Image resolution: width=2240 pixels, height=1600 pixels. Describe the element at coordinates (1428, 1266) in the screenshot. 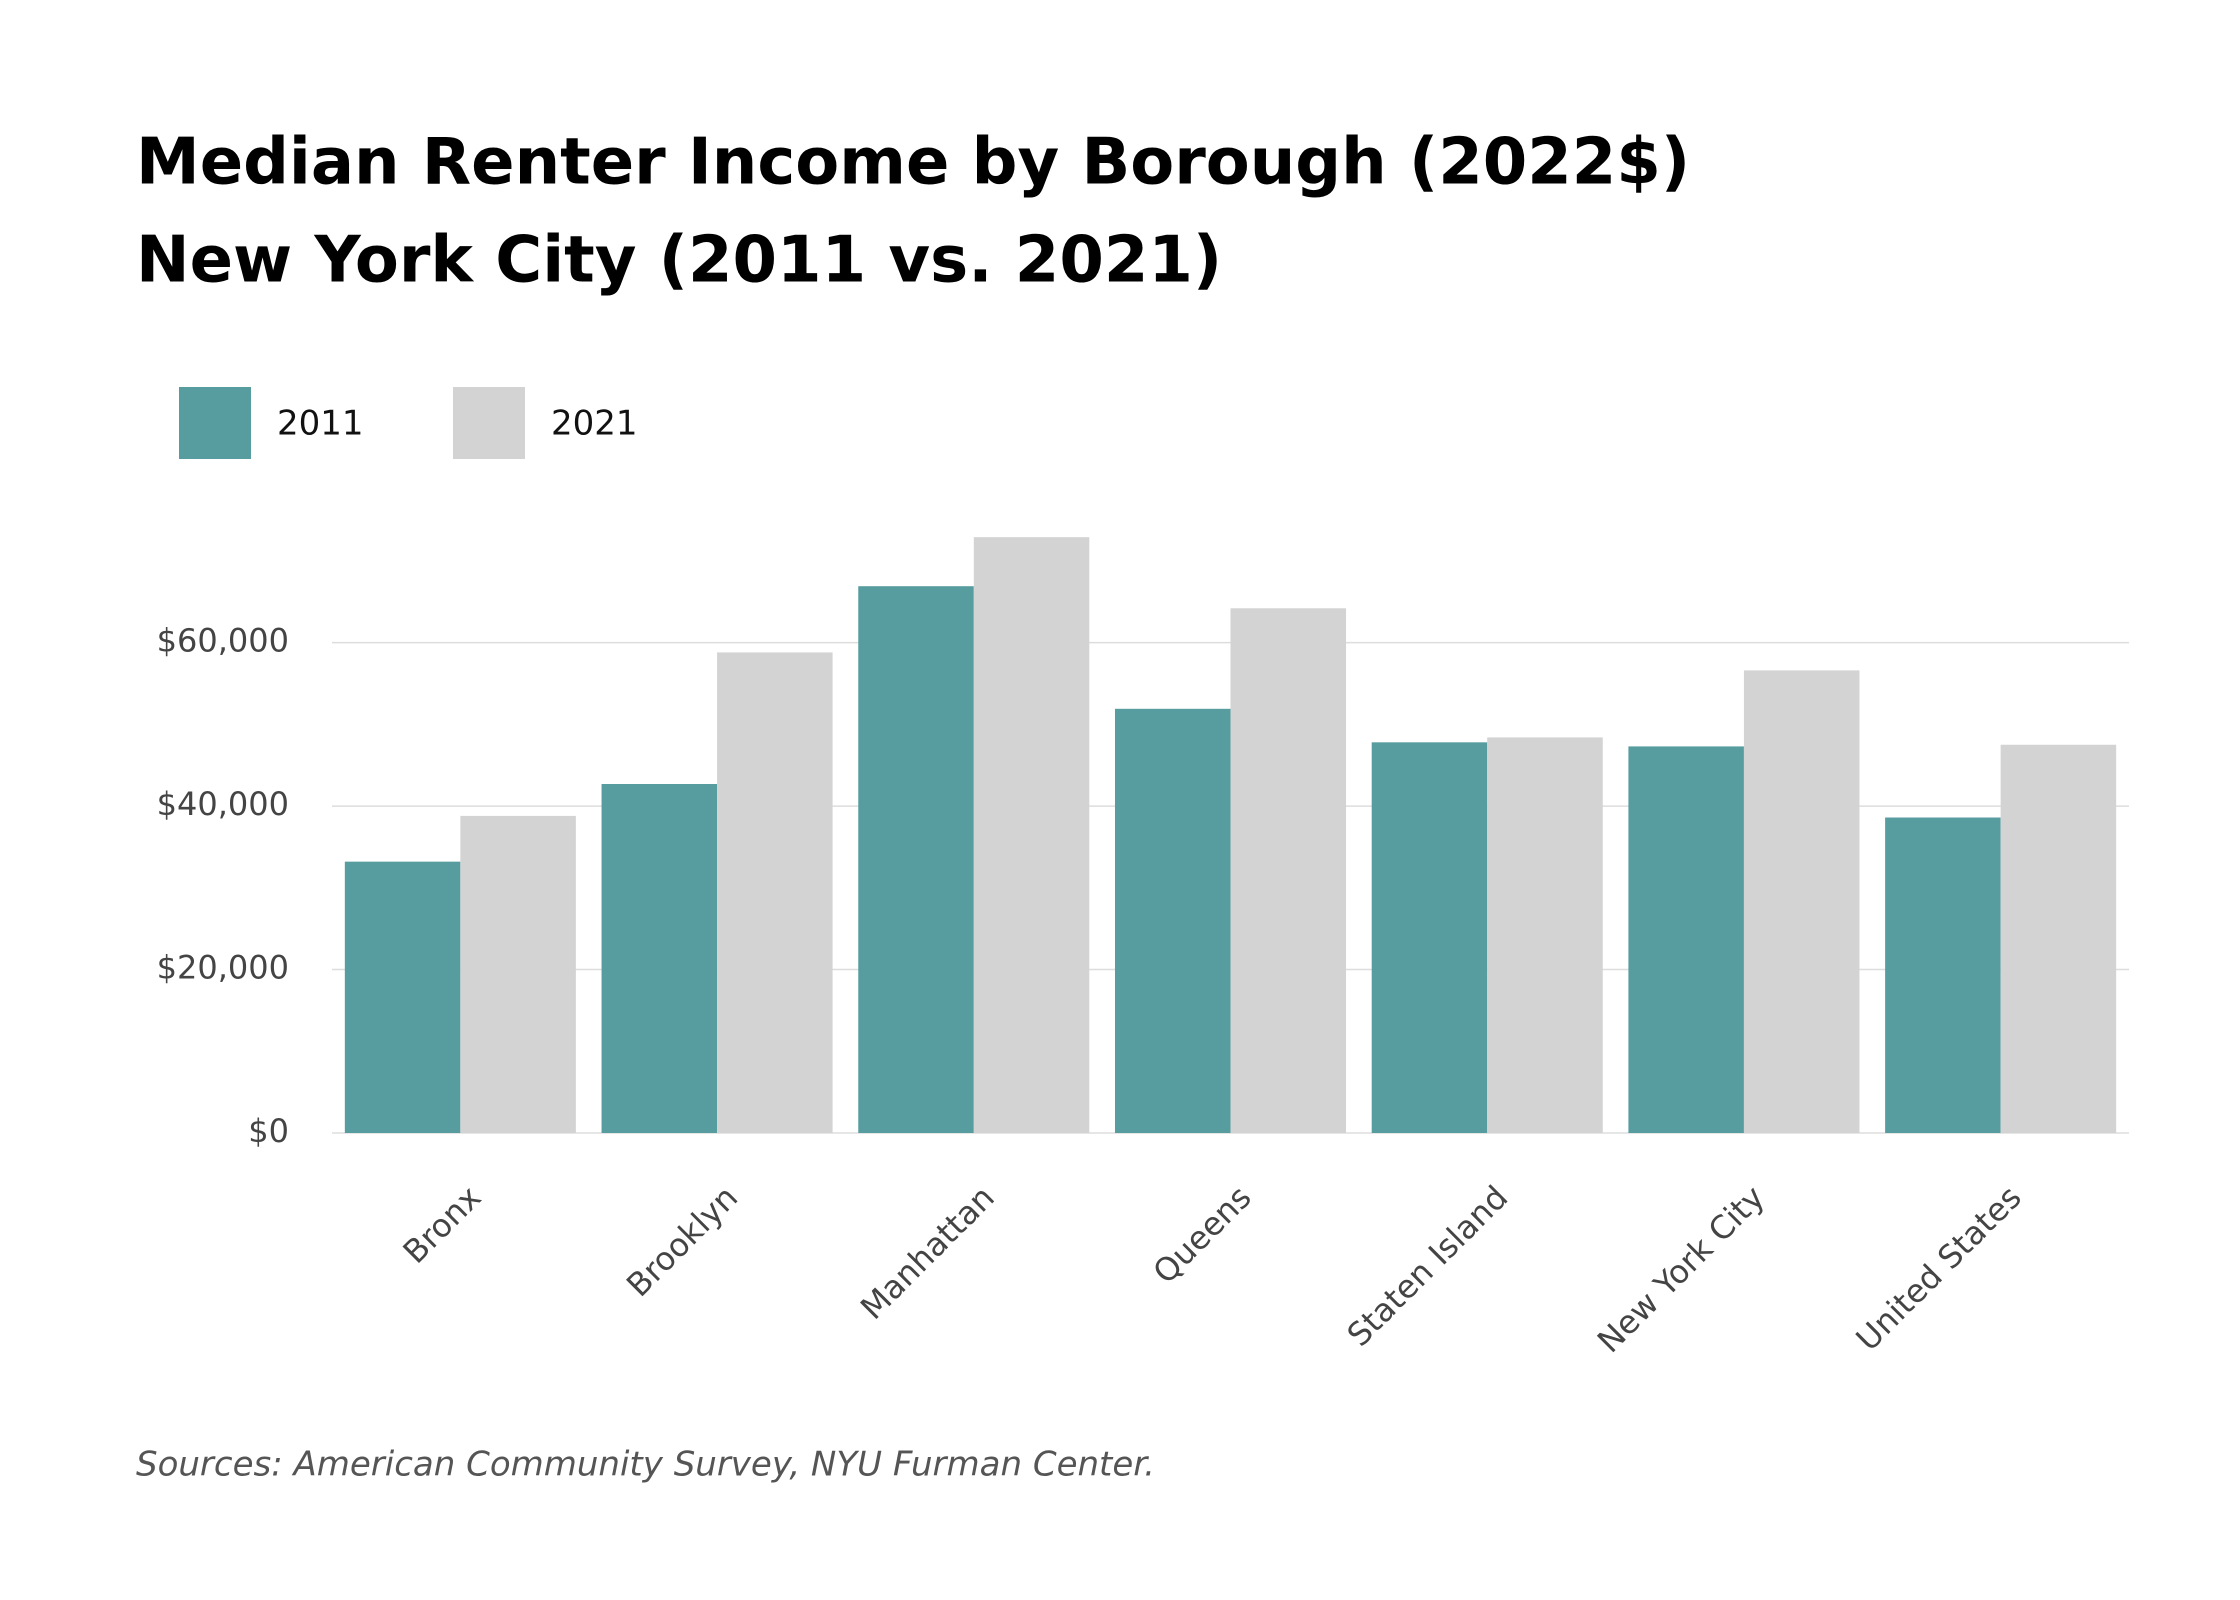

I see `x-tick-label: Staten Island` at that location.